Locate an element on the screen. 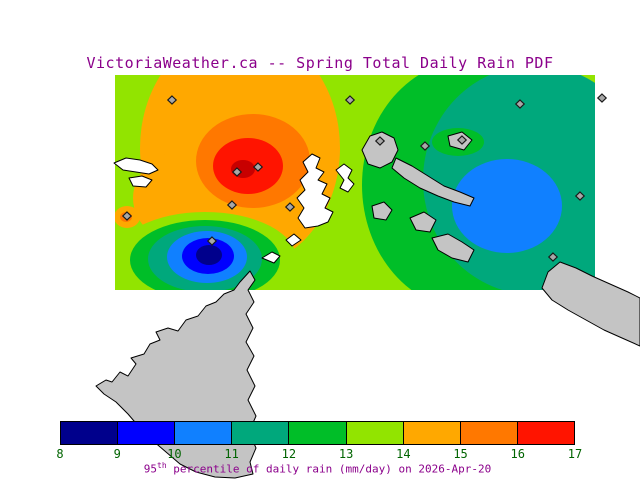 This screenshot has width=640, height=480. field-maximum-core is located at coordinates (243, 169).